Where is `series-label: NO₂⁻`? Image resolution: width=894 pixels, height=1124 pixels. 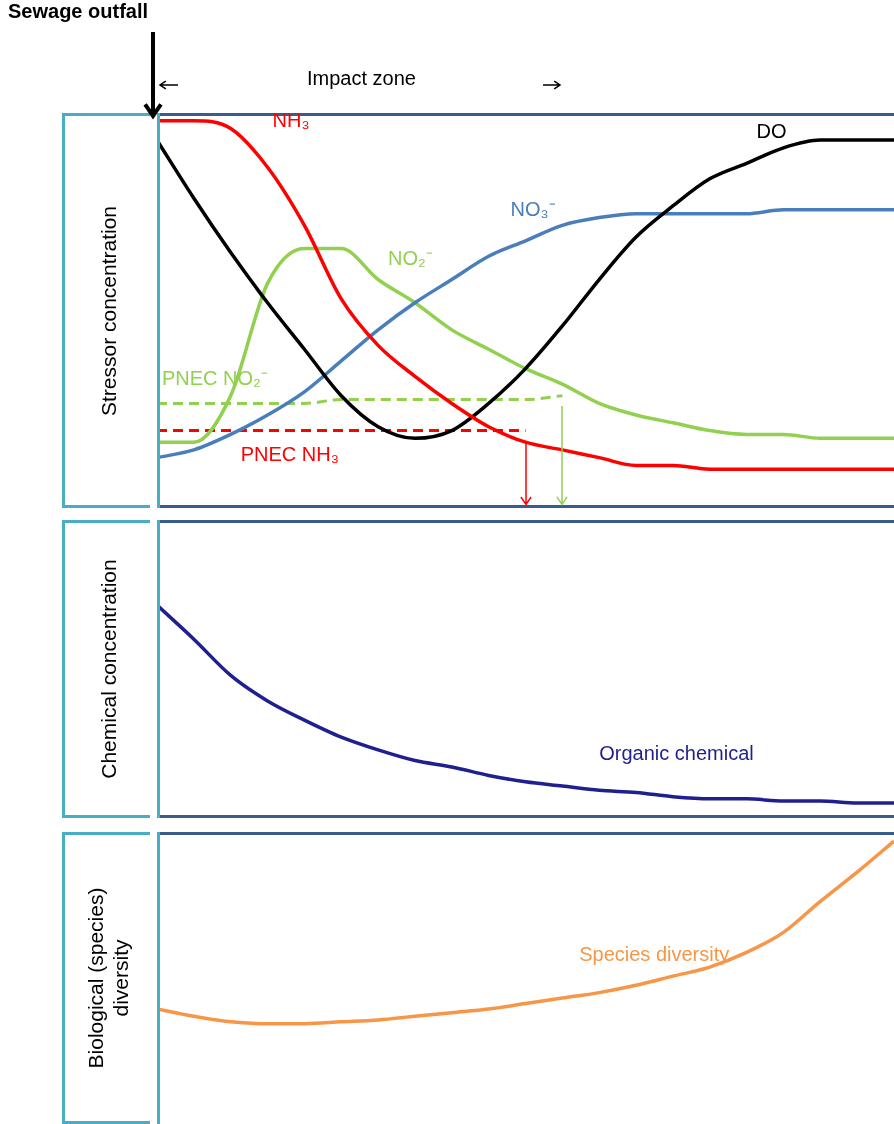 series-label: NO₂⁻ is located at coordinates (410, 257).